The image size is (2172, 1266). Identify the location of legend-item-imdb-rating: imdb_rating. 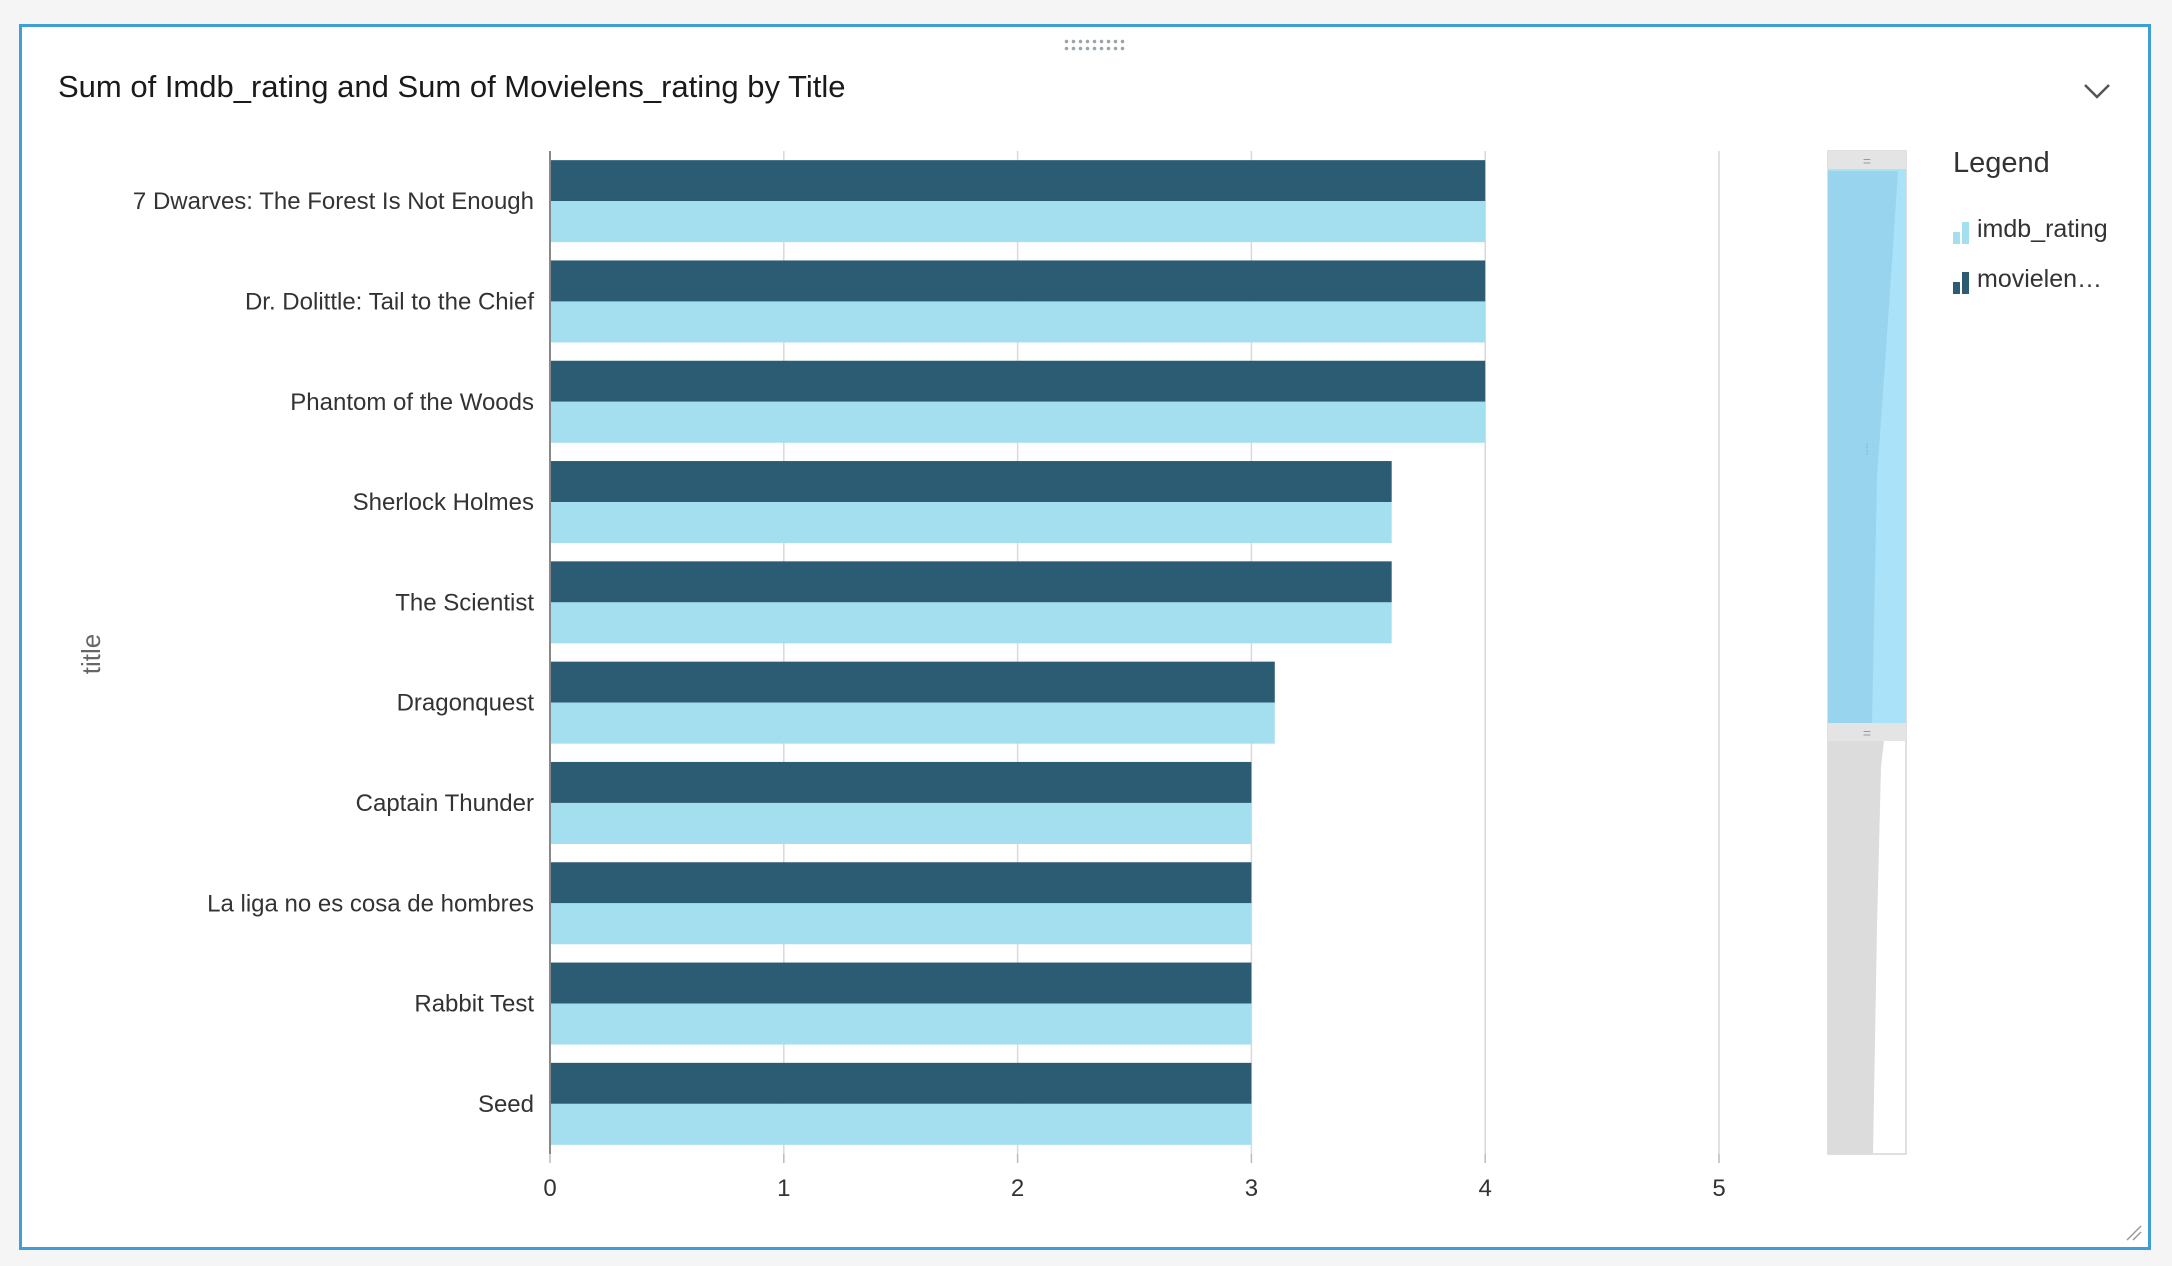
(2030, 229).